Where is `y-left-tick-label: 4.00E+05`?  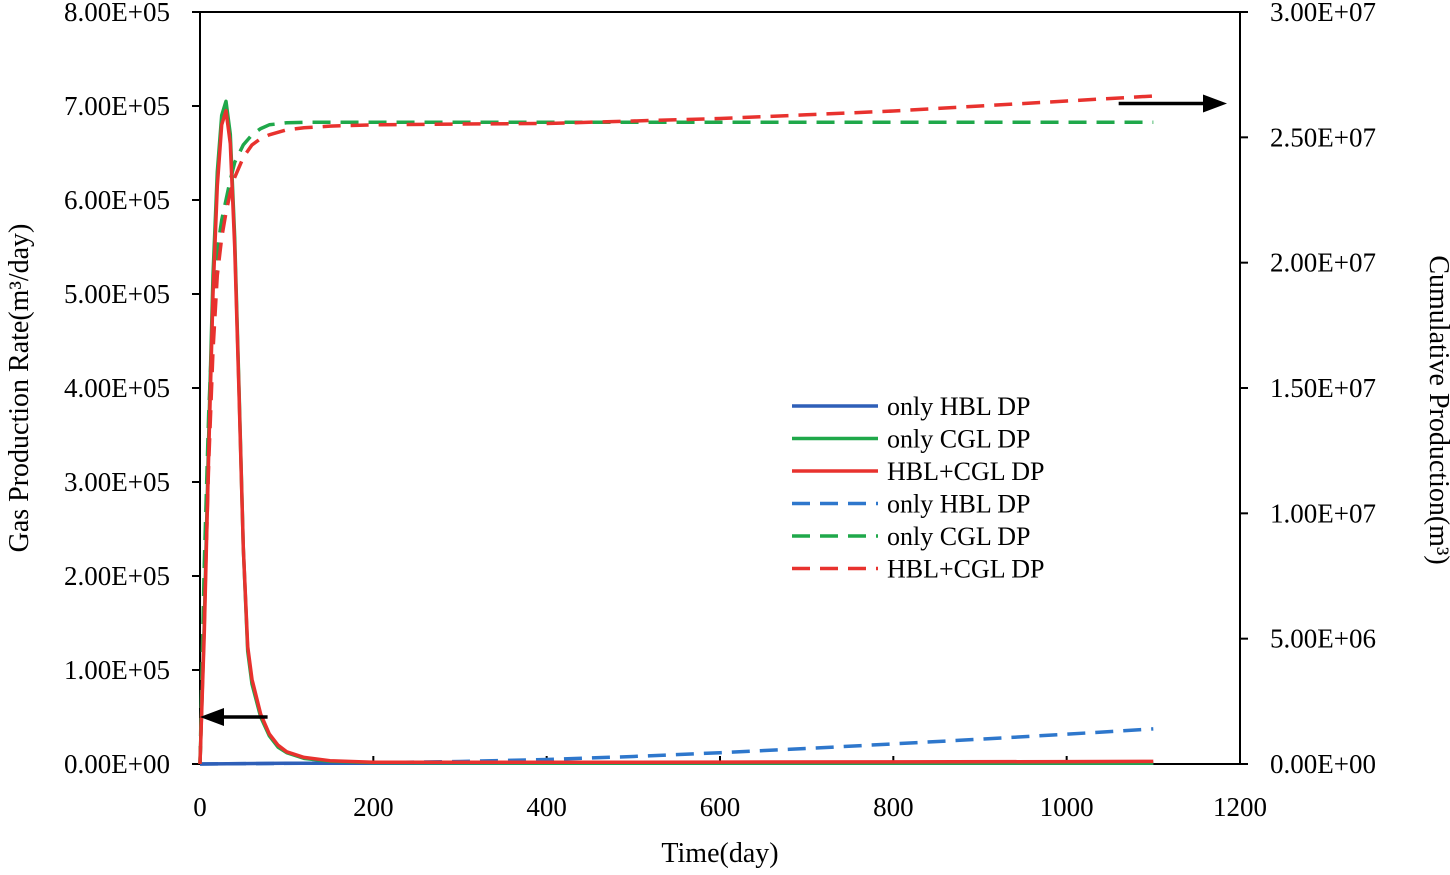 y-left-tick-label: 4.00E+05 is located at coordinates (117, 388).